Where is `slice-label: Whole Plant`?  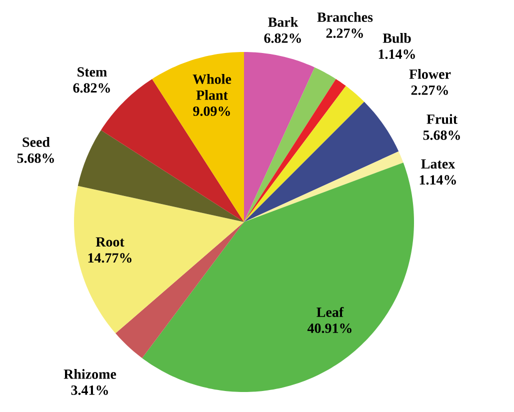
slice-label: Whole Plant is located at coordinates (212, 87).